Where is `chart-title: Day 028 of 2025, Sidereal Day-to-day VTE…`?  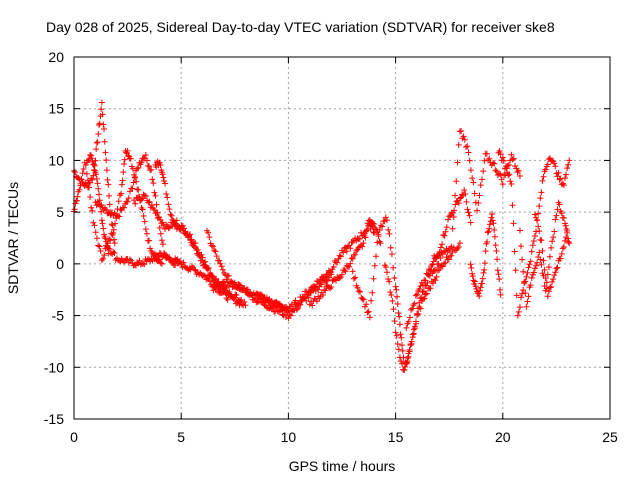
chart-title: Day 028 of 2025, Sidereal Day-to-day VTE… is located at coordinates (300, 27).